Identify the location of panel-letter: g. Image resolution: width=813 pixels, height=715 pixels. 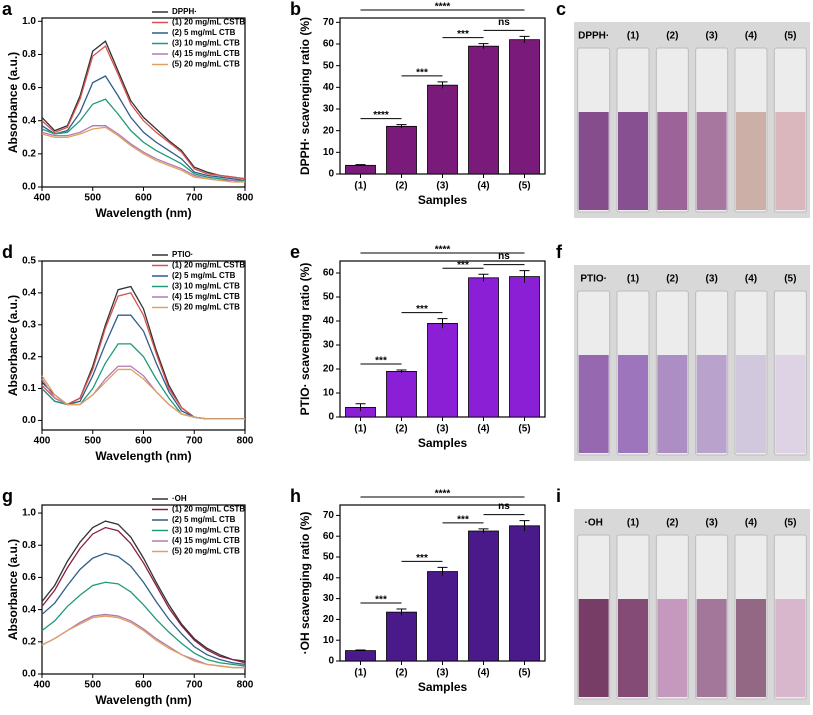
(7, 496).